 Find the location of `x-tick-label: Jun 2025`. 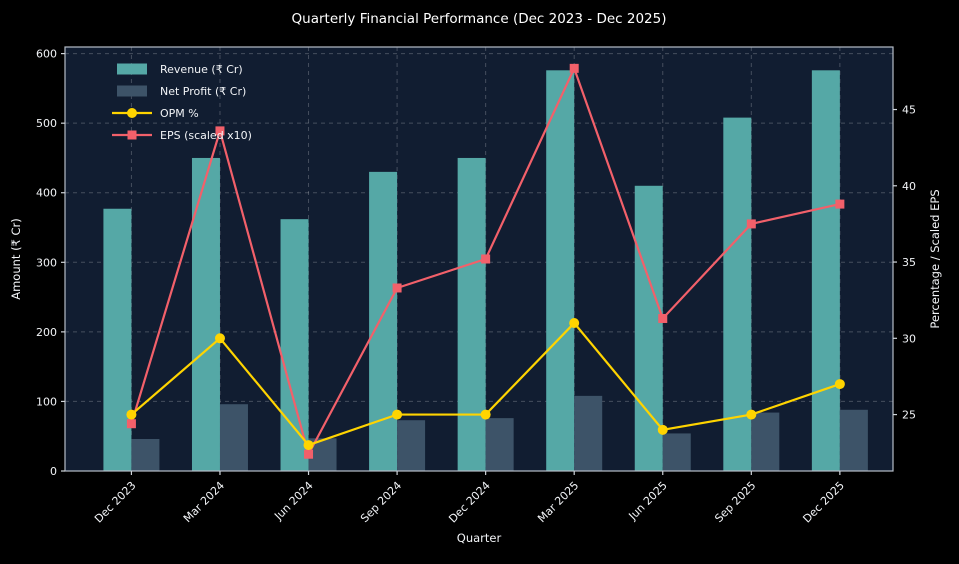

x-tick-label: Jun 2025 is located at coordinates (648, 501).